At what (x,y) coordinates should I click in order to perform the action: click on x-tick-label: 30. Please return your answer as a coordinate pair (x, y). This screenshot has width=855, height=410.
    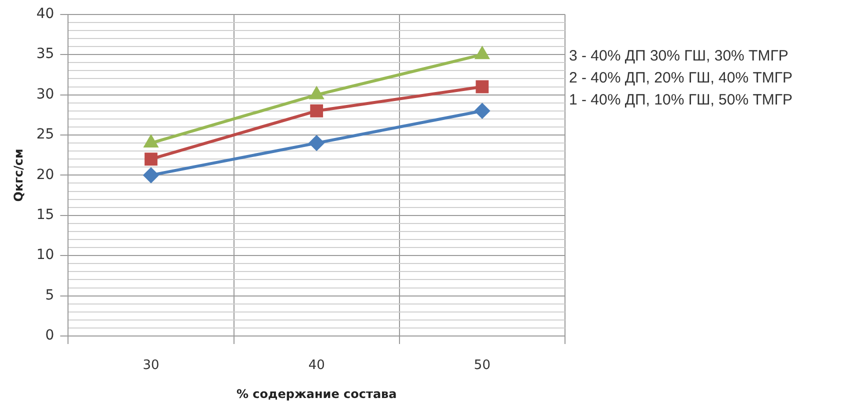
    Looking at the image, I should click on (151, 366).